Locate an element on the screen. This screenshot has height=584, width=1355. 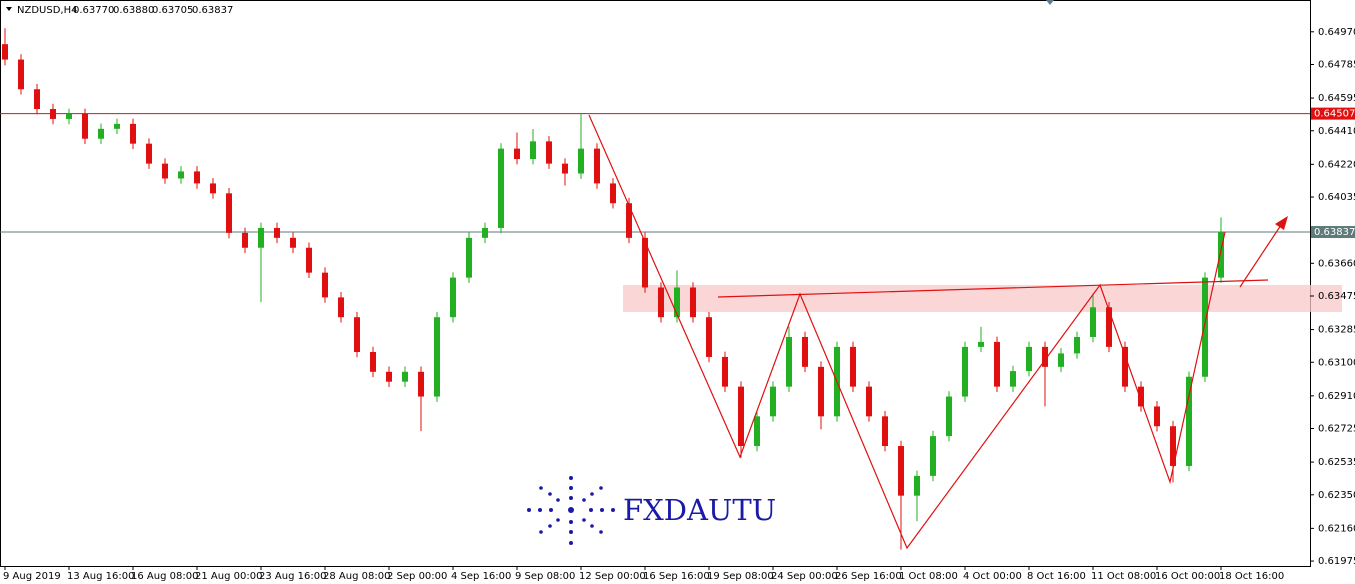
y-tick-label: 0.64785 is located at coordinates (1336, 64).